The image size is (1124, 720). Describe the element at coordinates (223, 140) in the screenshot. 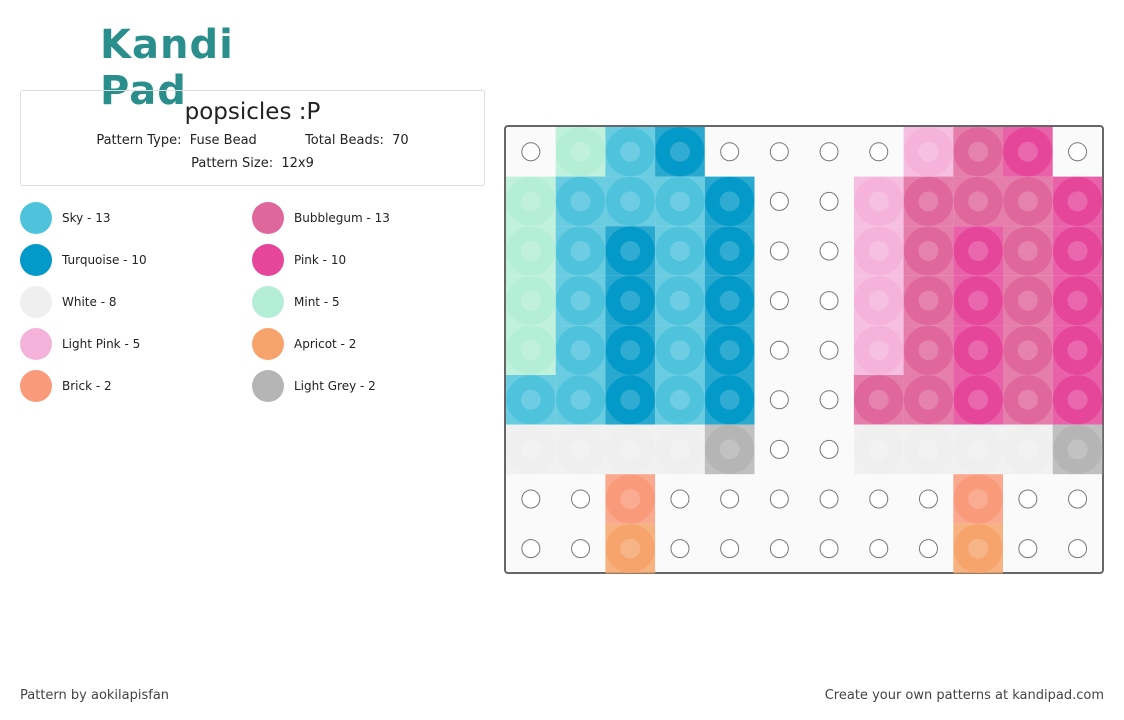

I see `value: Fuse Bead` at that location.